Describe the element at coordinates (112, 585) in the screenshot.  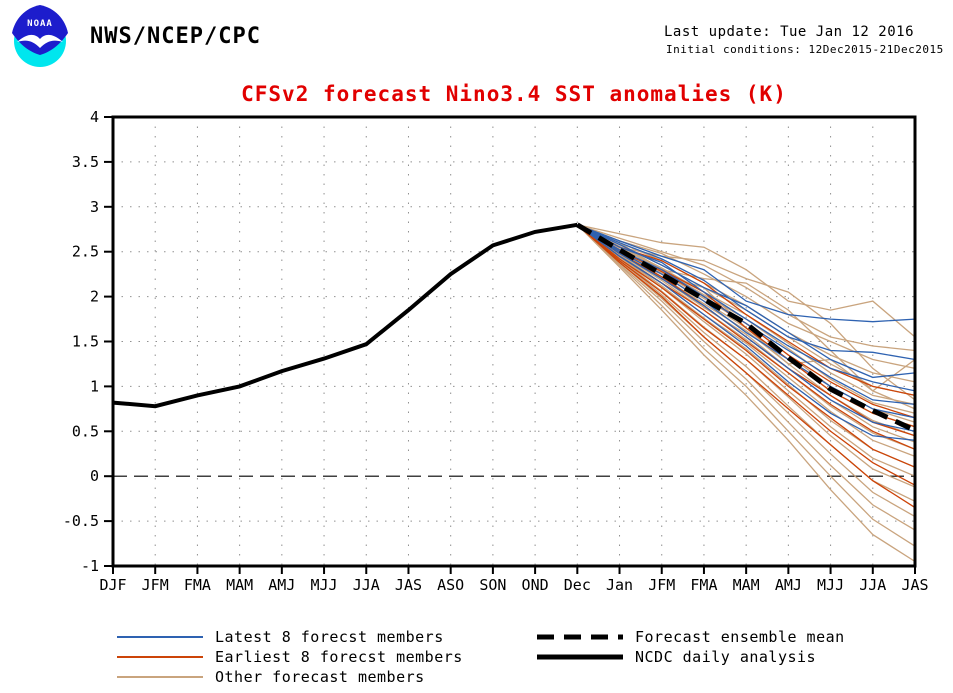
I see `x-tick-label: DJF` at that location.